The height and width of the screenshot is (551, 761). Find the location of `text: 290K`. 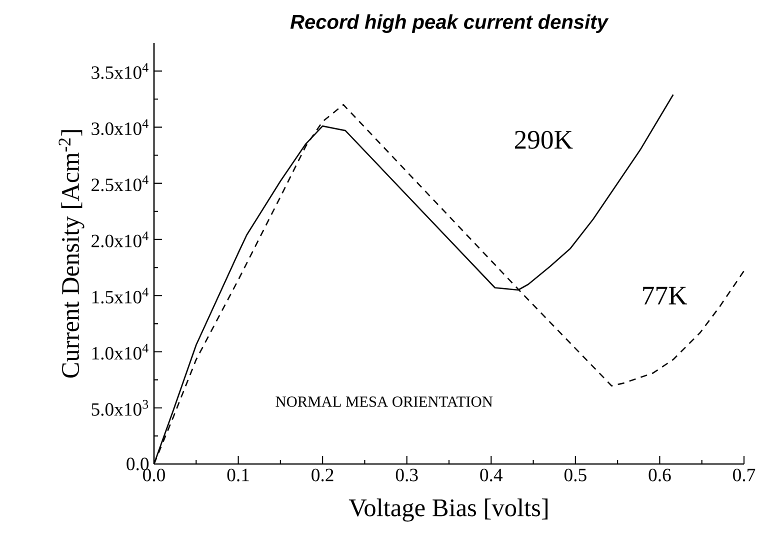

text: 290K is located at coordinates (543, 139).